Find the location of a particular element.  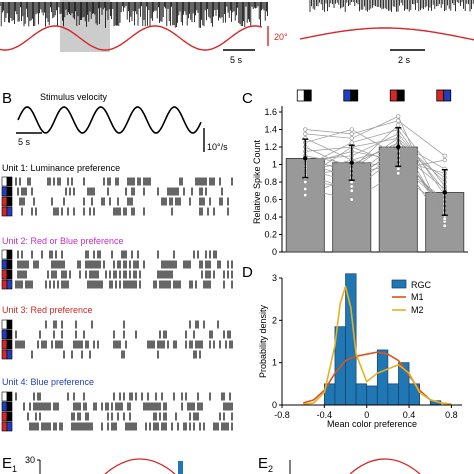

panel-b-velocity-label: 10°/s is located at coordinates (217, 147).